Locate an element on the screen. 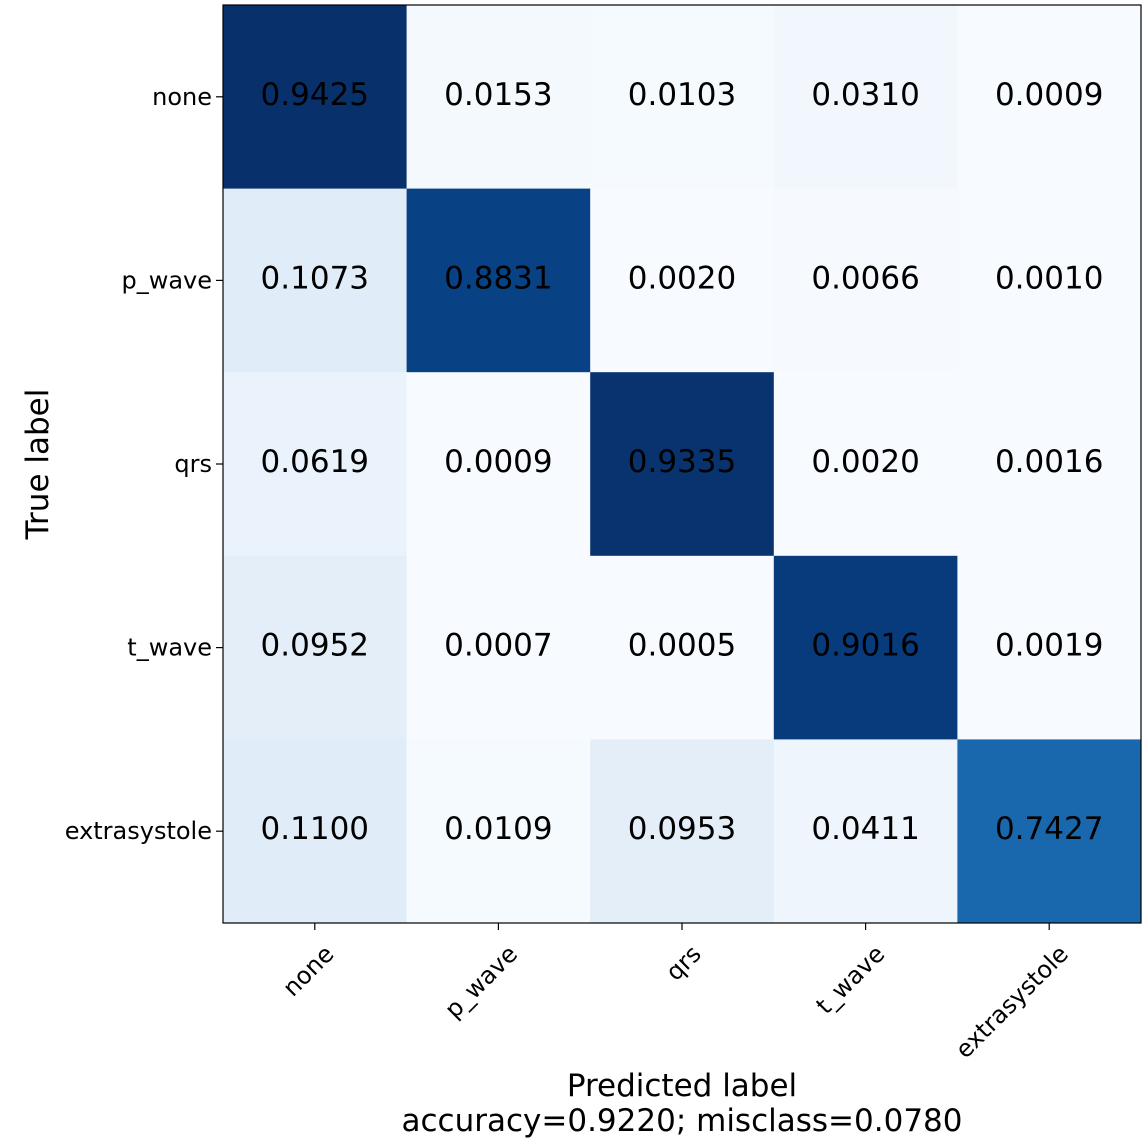  x-tick-label: none is located at coordinates (308, 971).